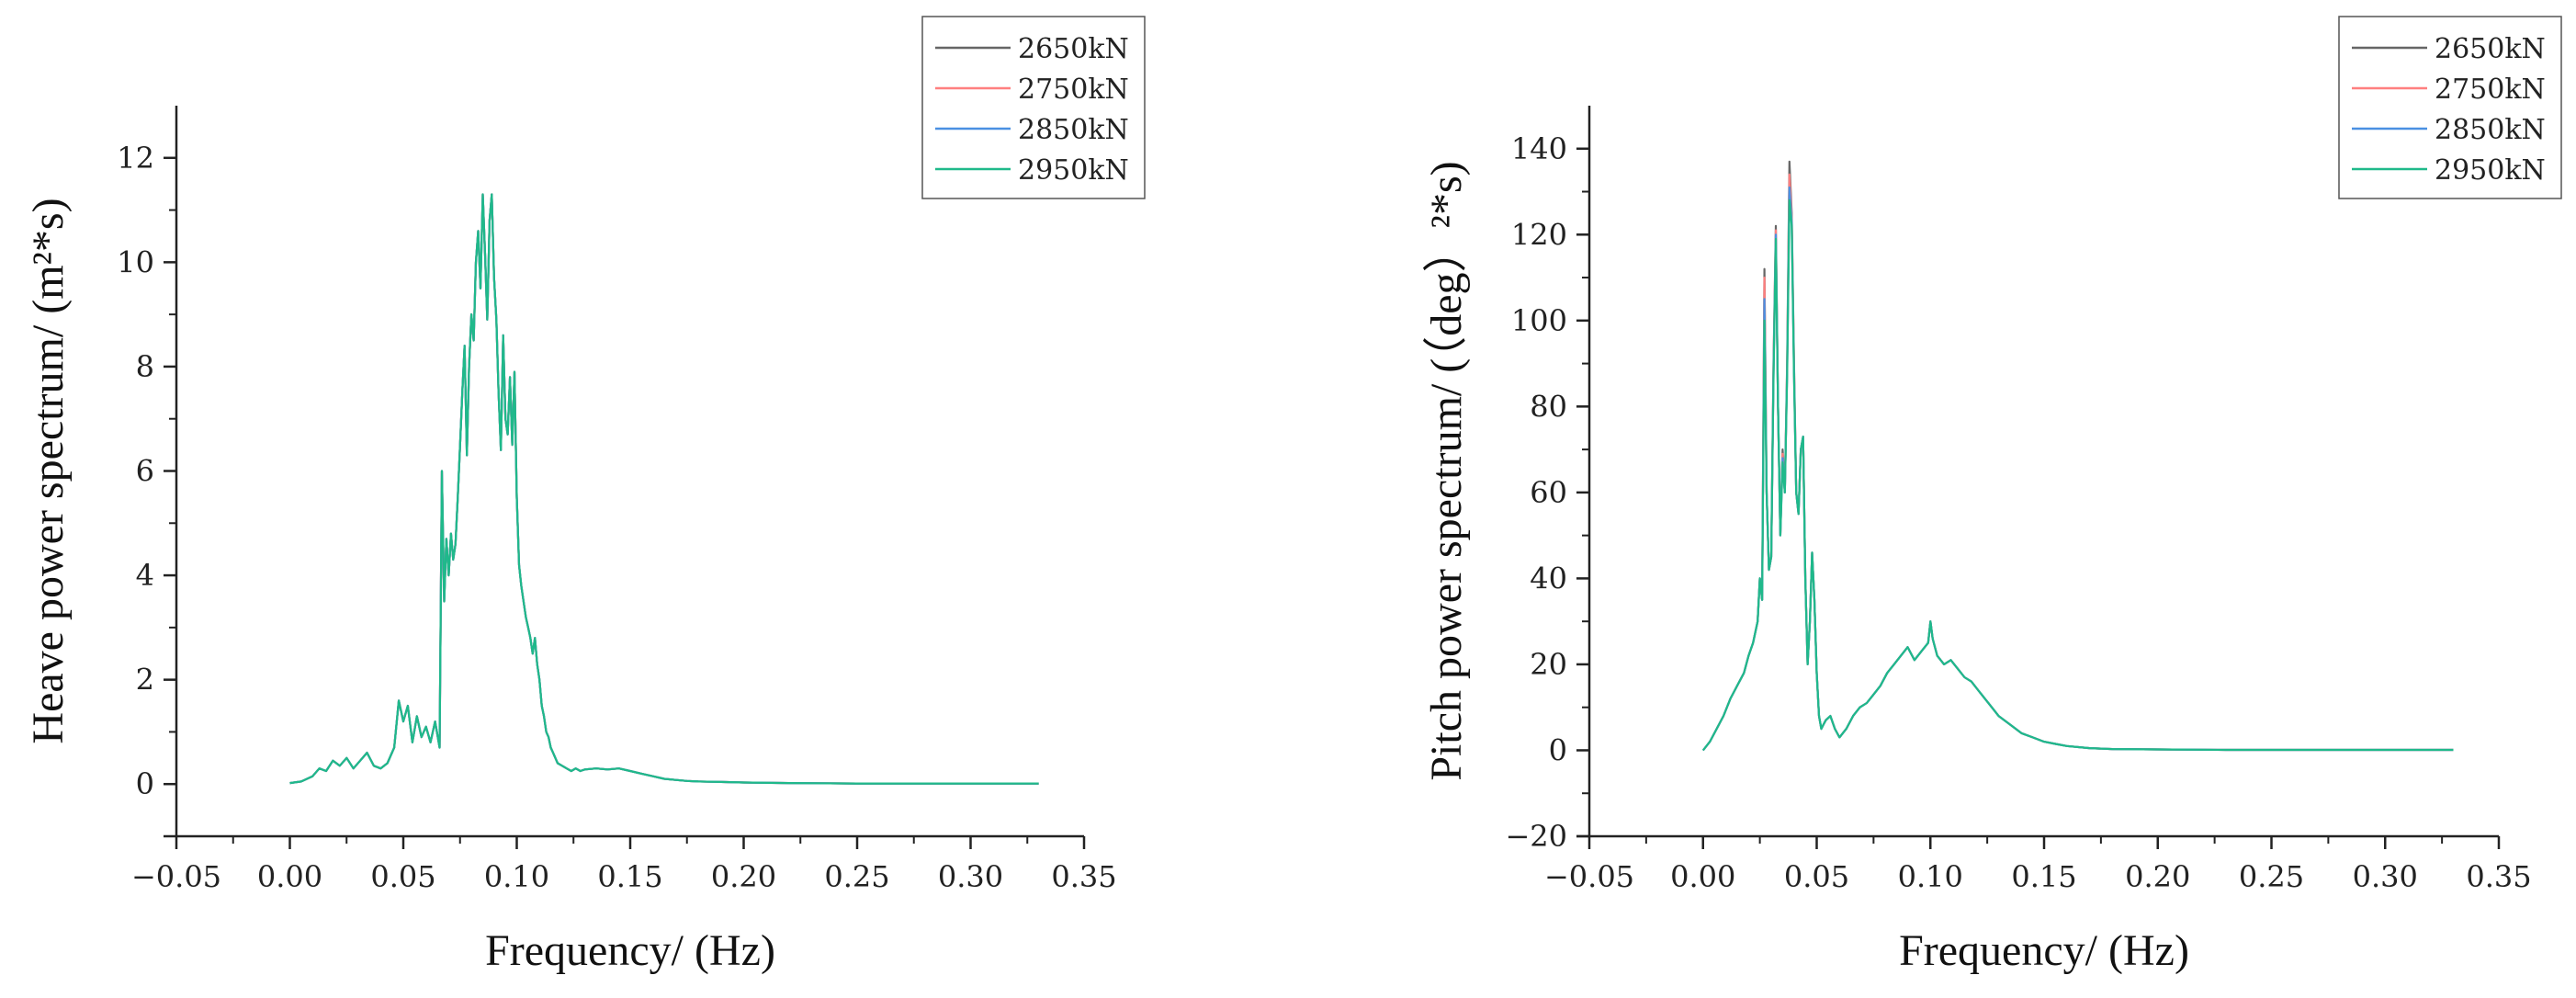 Image resolution: width=2576 pixels, height=998 pixels. Describe the element at coordinates (1536, 836) in the screenshot. I see `y-tick-label: −20` at that location.